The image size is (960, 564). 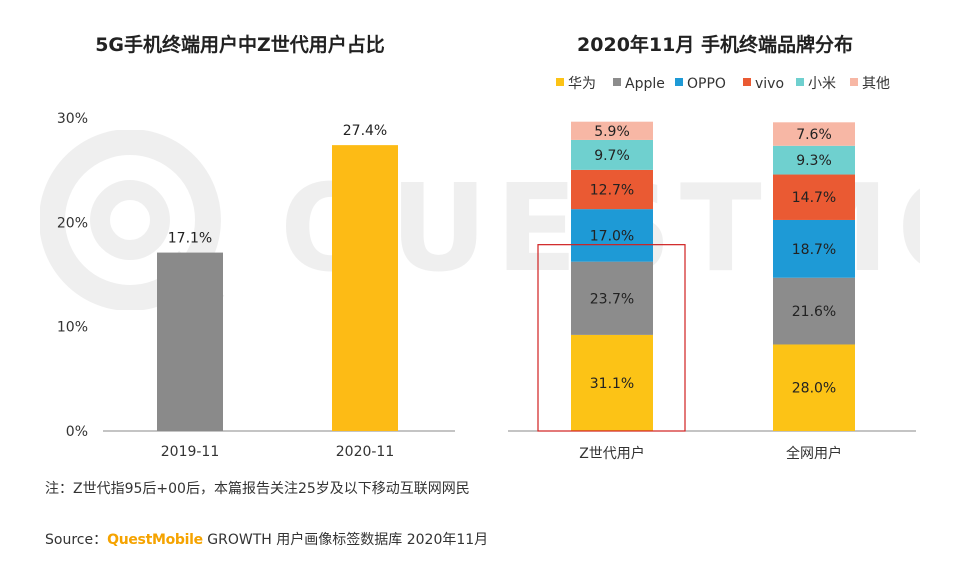 What do you see at coordinates (240, 45) in the screenshot?
I see `left-chart-title: 5G手机终端用户中Z世代用户占比` at bounding box center [240, 45].